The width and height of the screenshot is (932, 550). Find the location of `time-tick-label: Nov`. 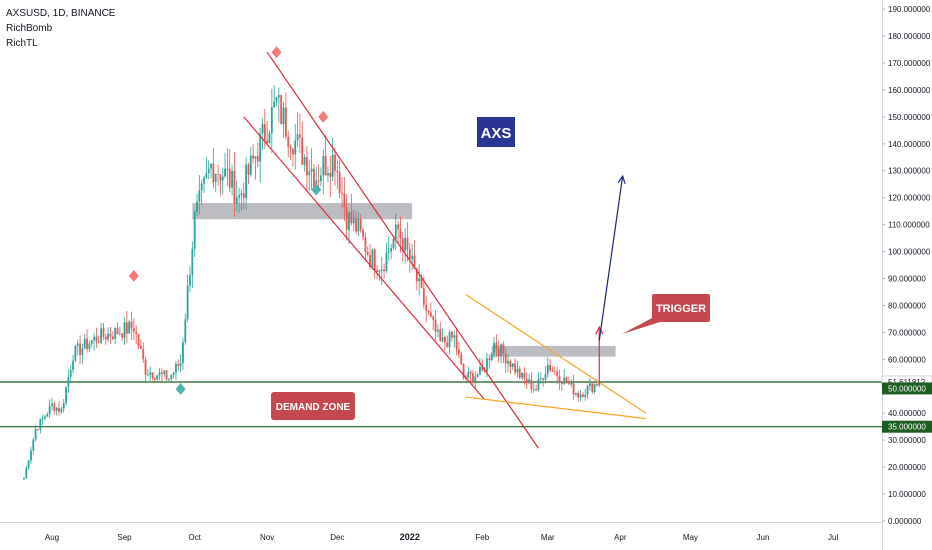

time-tick-label: Nov is located at coordinates (267, 537).